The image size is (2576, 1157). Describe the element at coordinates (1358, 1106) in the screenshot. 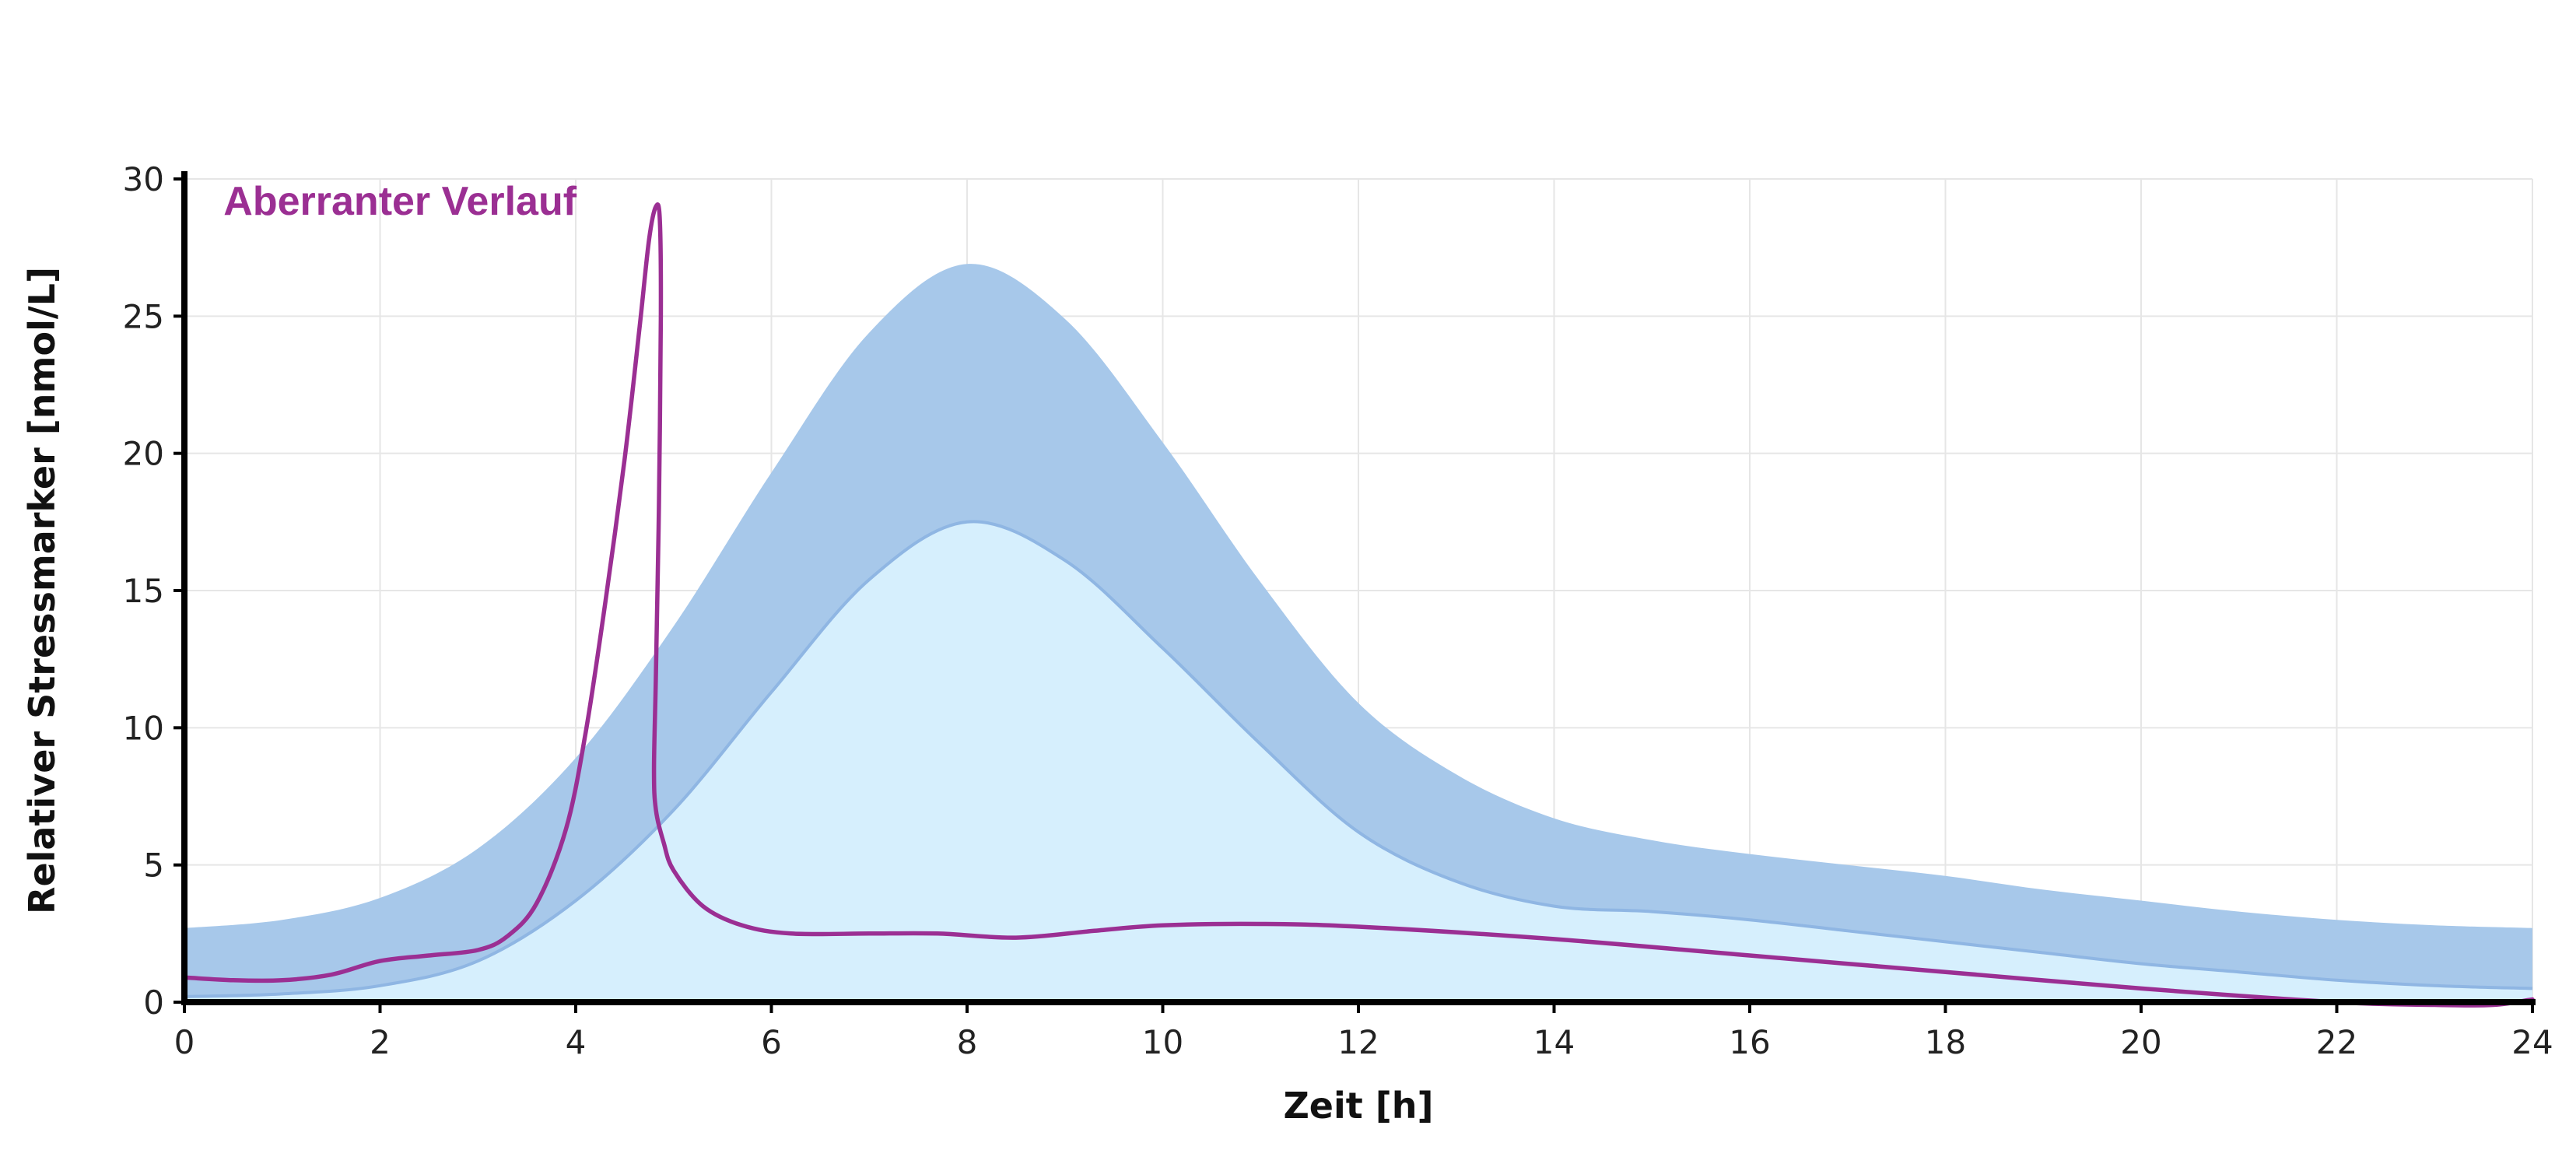

I see `x-axis-title: Zeit [h]` at that location.